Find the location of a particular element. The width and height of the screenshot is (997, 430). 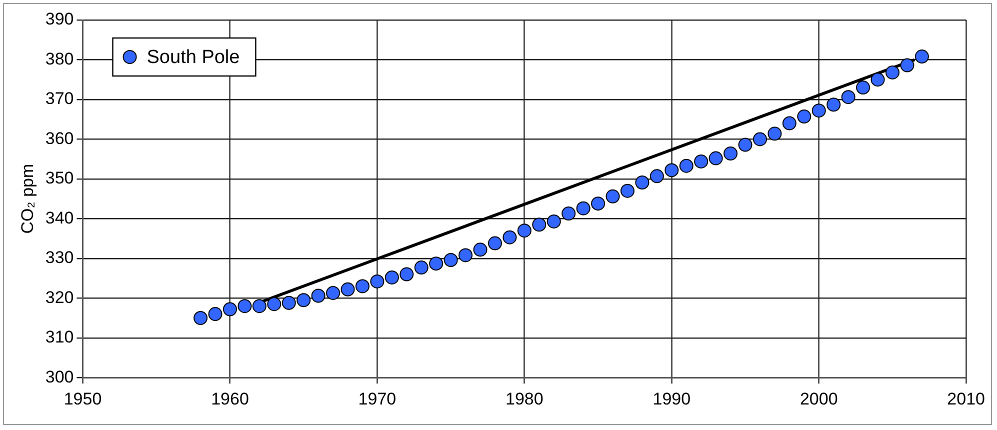

y-tick-label: 300 is located at coordinates (59, 376).